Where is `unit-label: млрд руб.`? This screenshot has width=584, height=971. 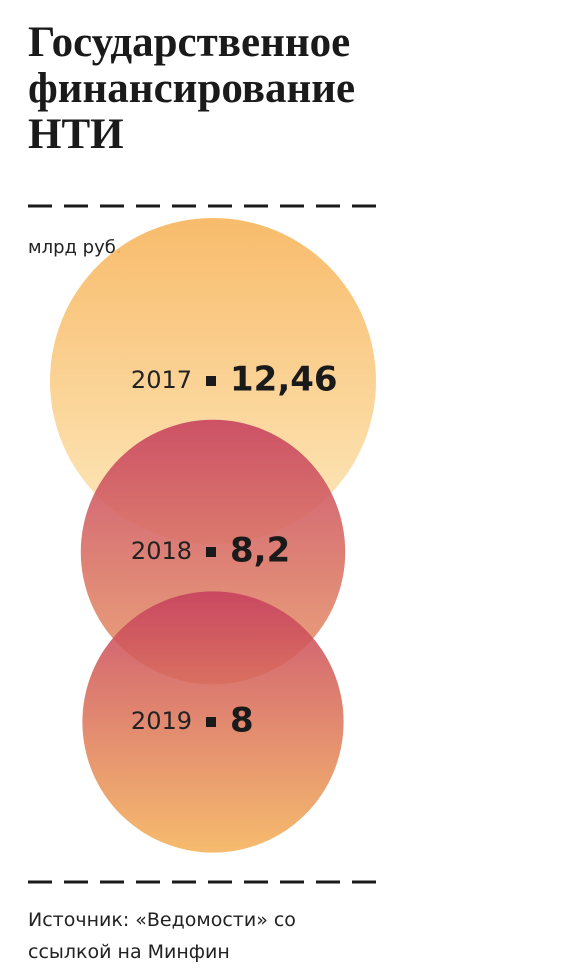 unit-label: млрд руб. is located at coordinates (75, 247).